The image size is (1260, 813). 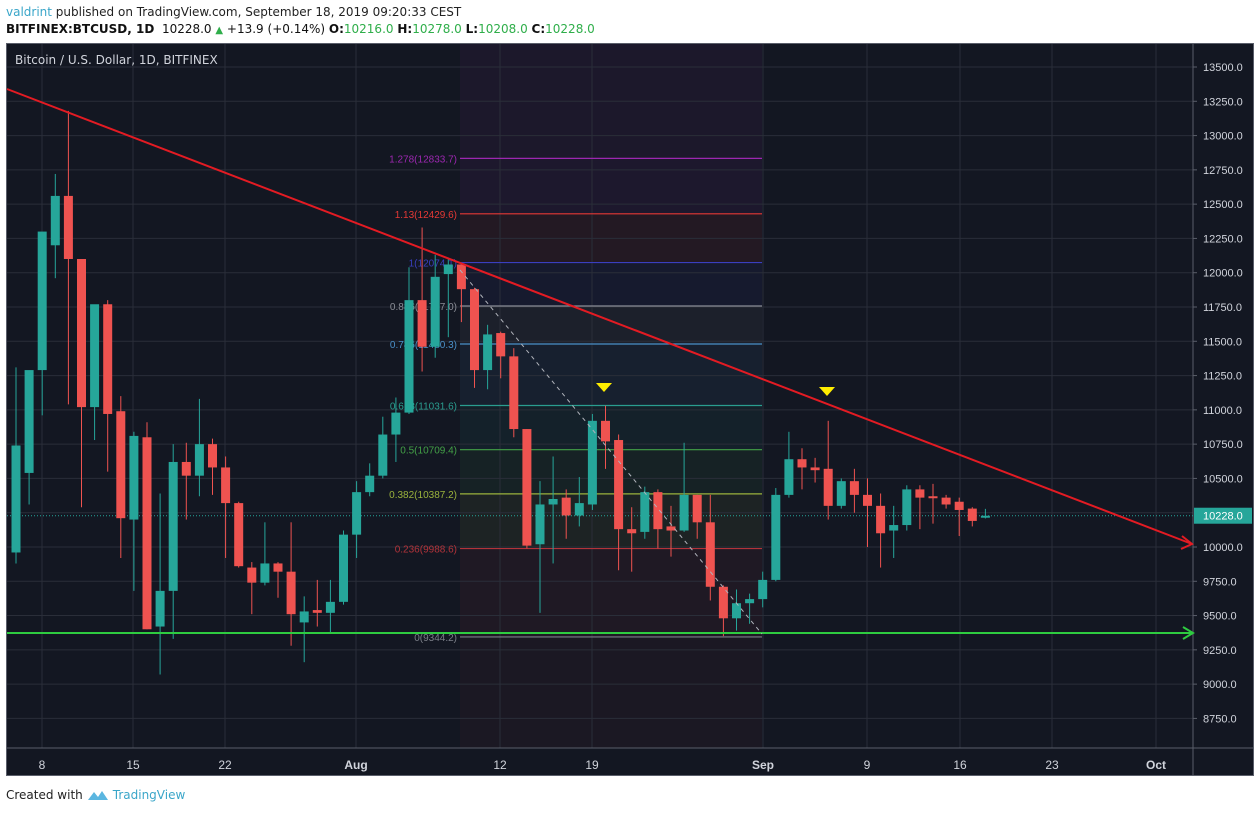 What do you see at coordinates (1223, 479) in the screenshot?
I see `price-axis-label: 10500.0` at bounding box center [1223, 479].